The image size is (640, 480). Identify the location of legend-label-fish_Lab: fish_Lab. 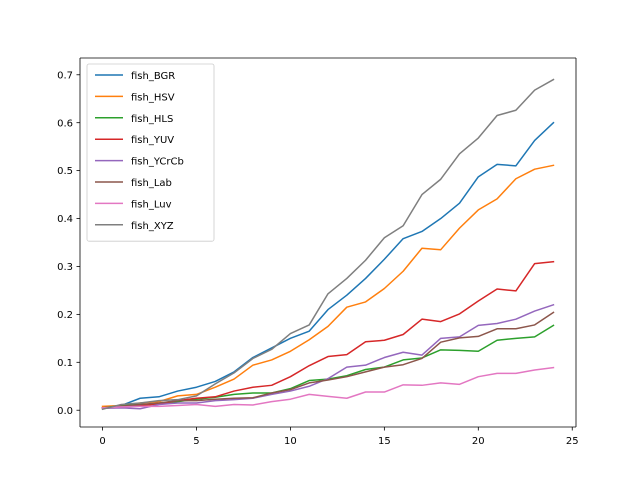
(151, 183).